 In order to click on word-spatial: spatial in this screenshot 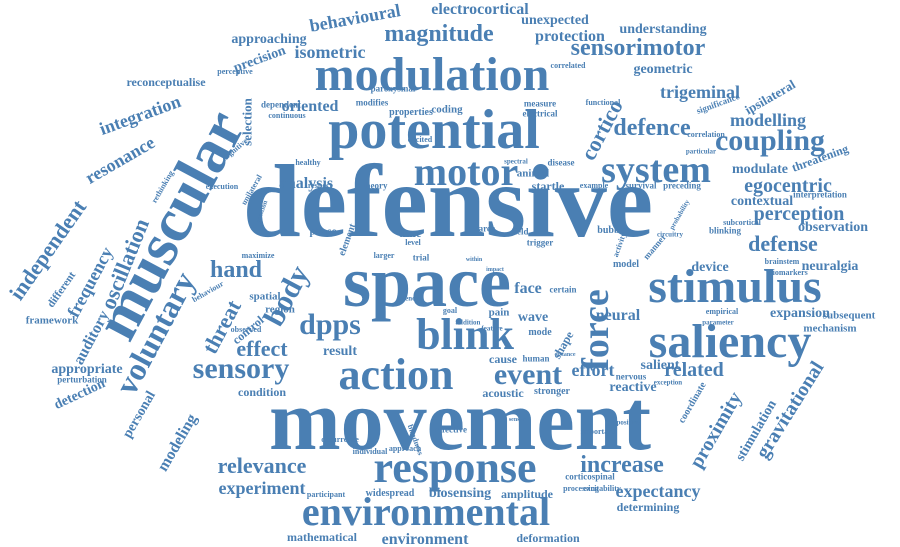, I will do `click(265, 296)`.